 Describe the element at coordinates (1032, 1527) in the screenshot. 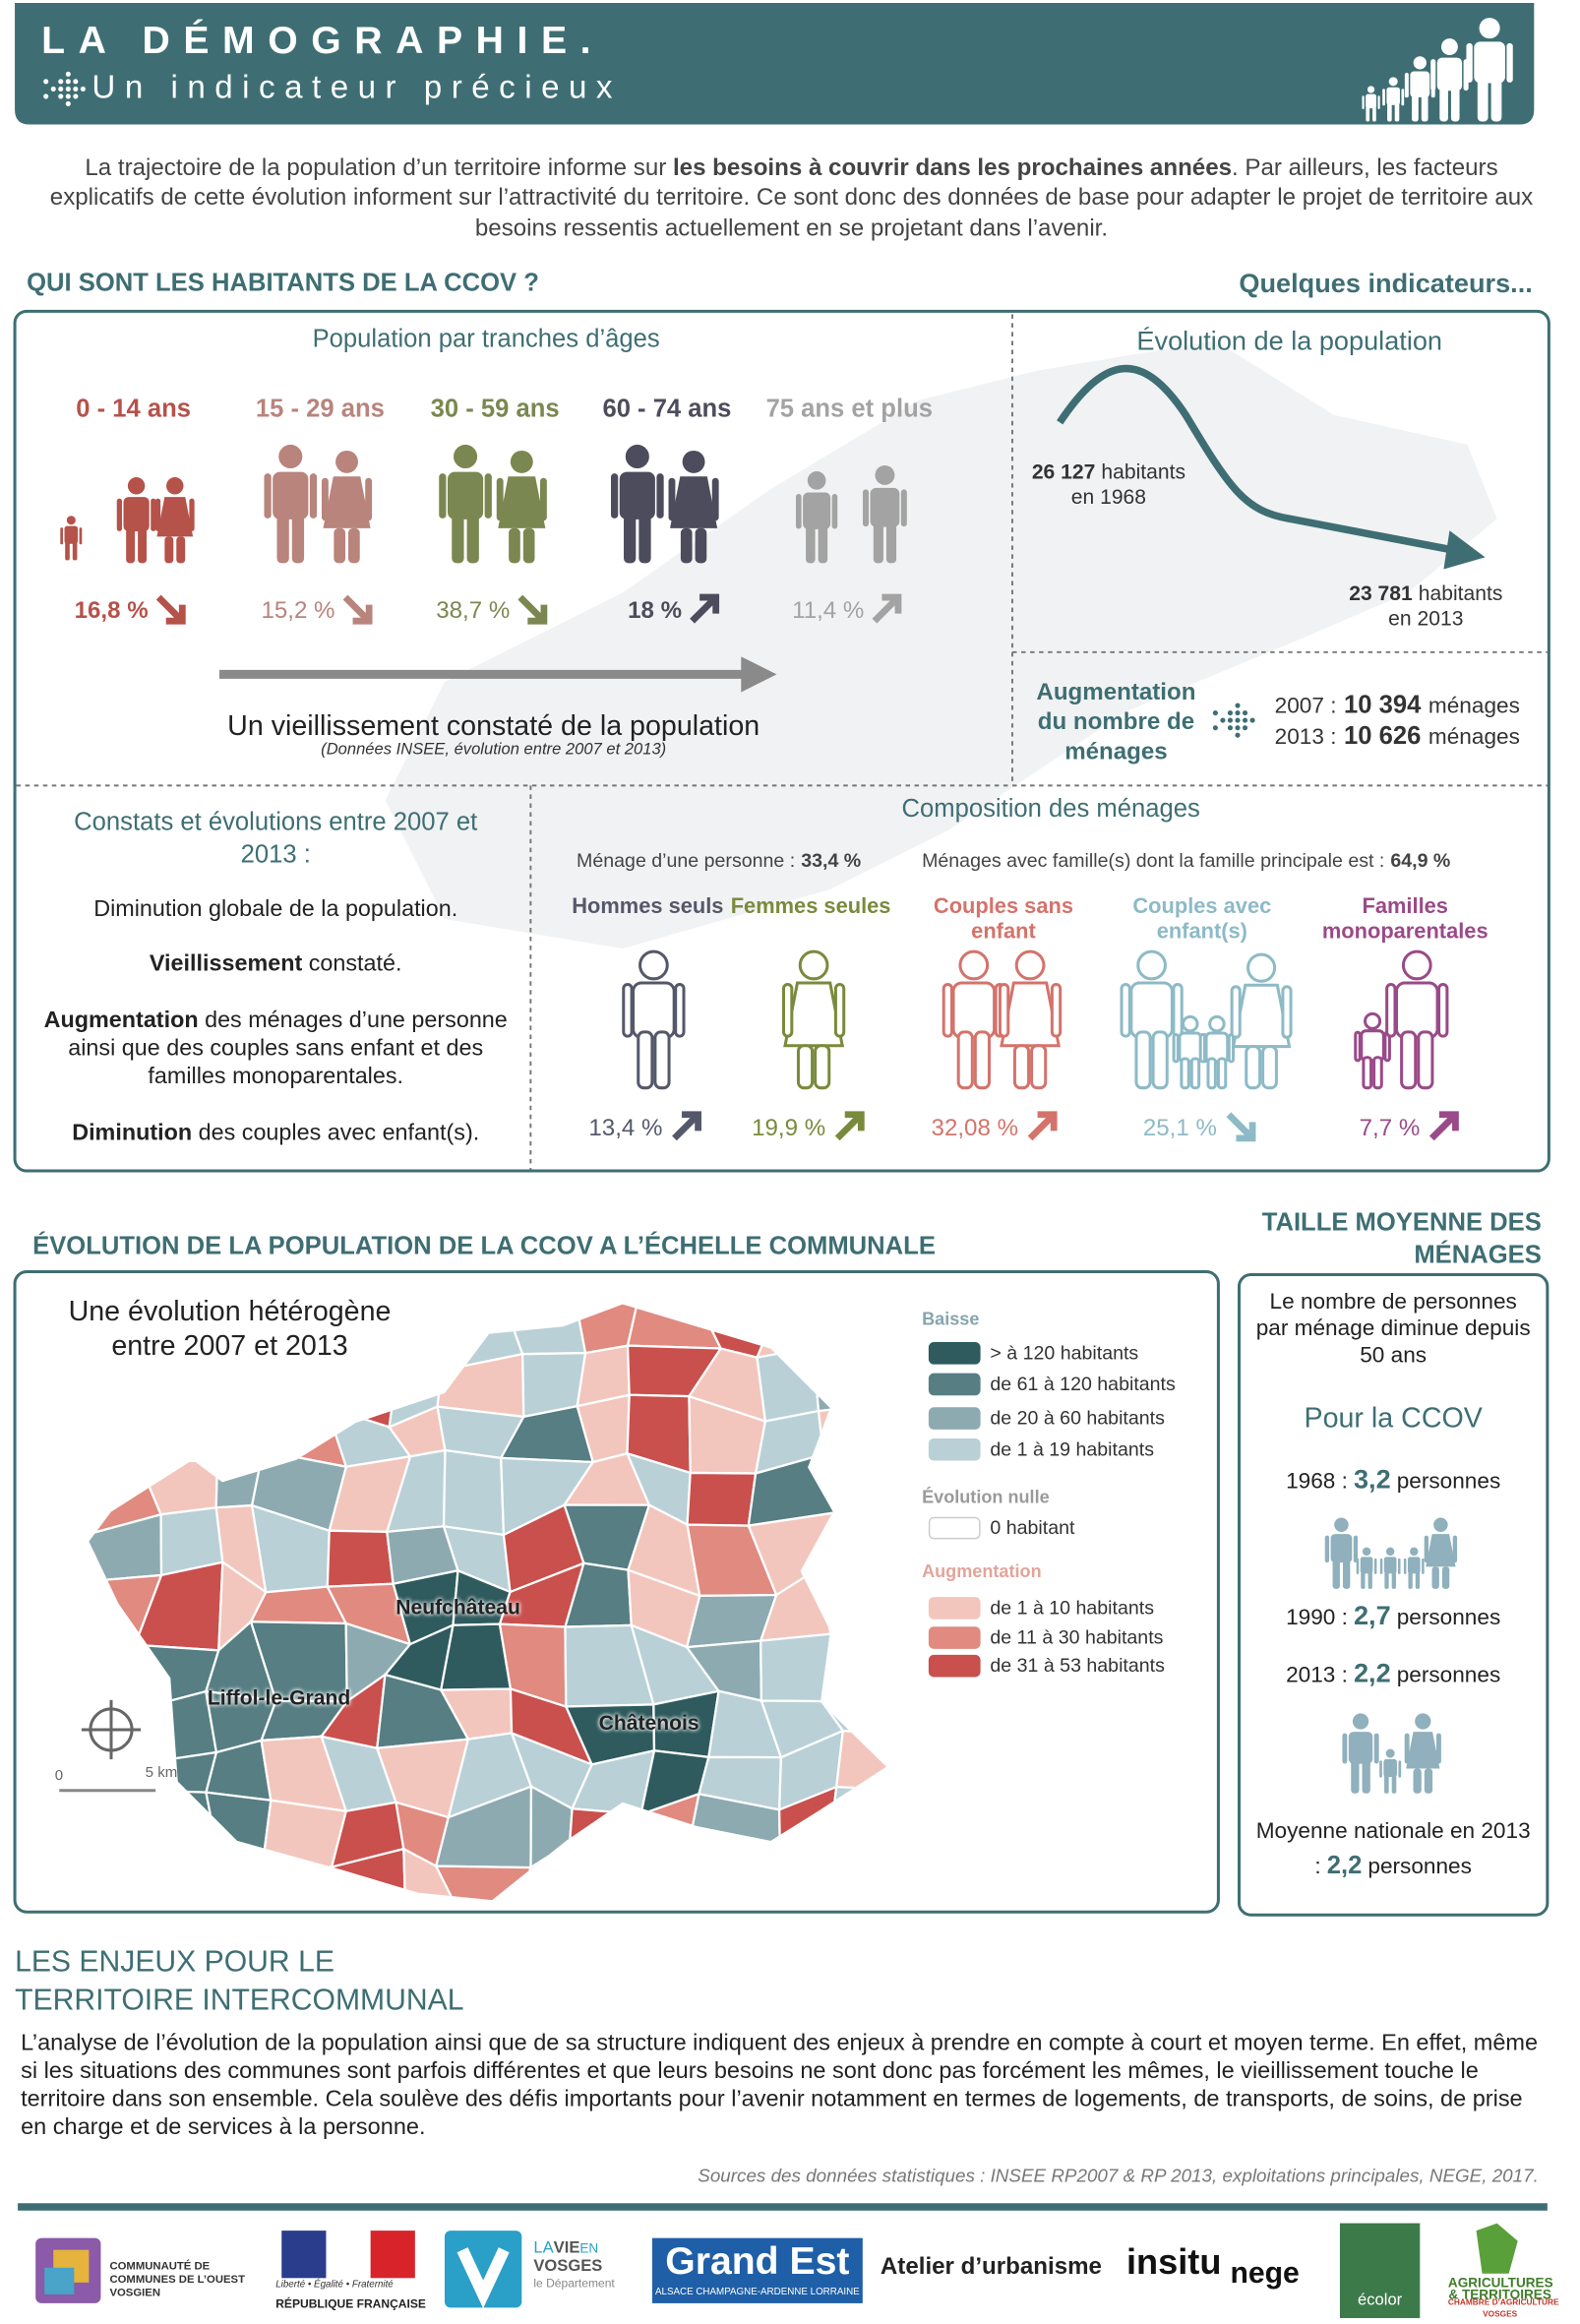

I see `legend-label: 0 habitant` at that location.